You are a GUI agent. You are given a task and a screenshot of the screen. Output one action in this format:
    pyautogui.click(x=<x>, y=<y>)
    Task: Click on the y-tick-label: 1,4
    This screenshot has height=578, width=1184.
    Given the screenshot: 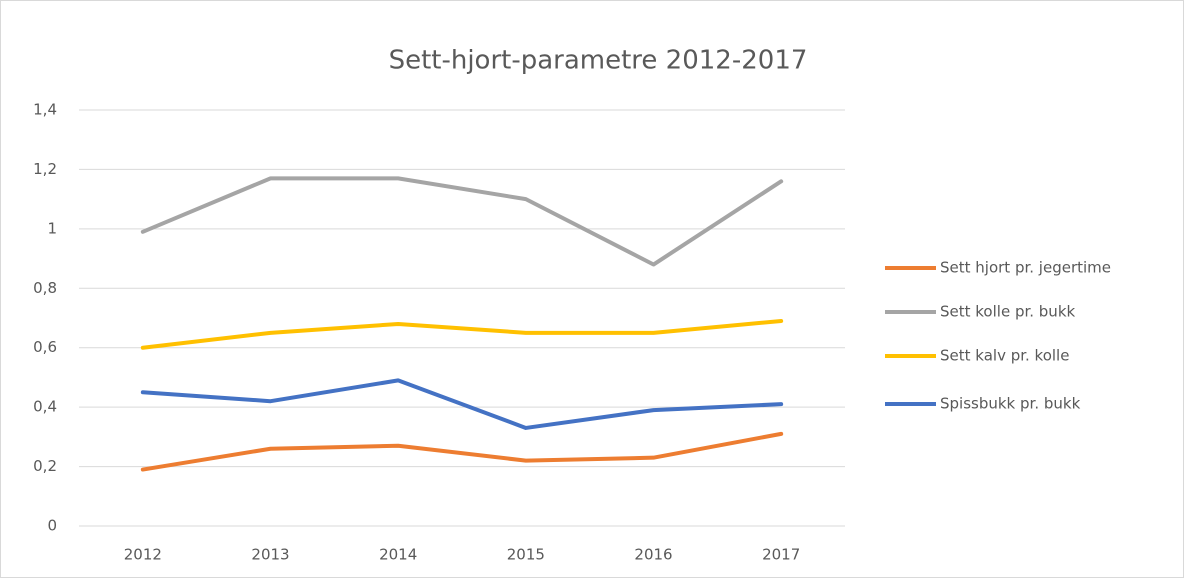 What is the action you would take?
    pyautogui.click(x=45, y=110)
    